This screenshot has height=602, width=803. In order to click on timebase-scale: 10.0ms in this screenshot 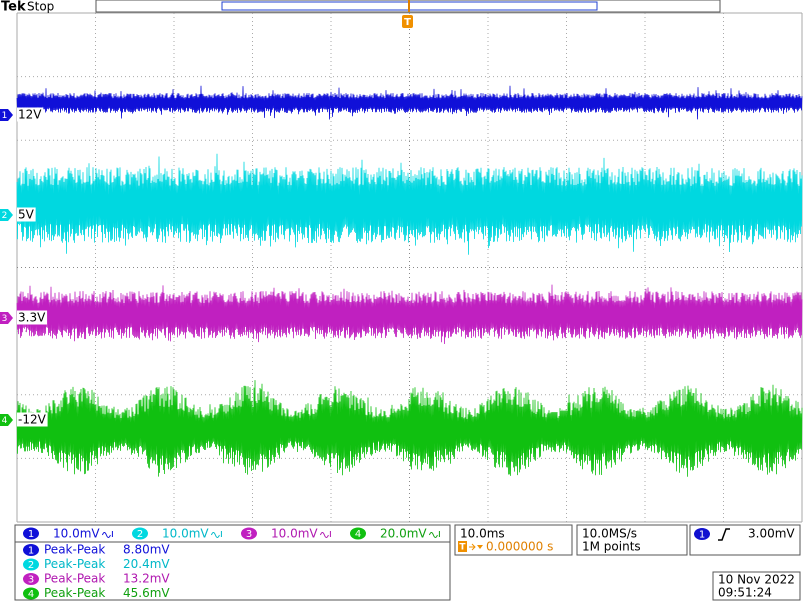, I will do `click(482, 534)`.